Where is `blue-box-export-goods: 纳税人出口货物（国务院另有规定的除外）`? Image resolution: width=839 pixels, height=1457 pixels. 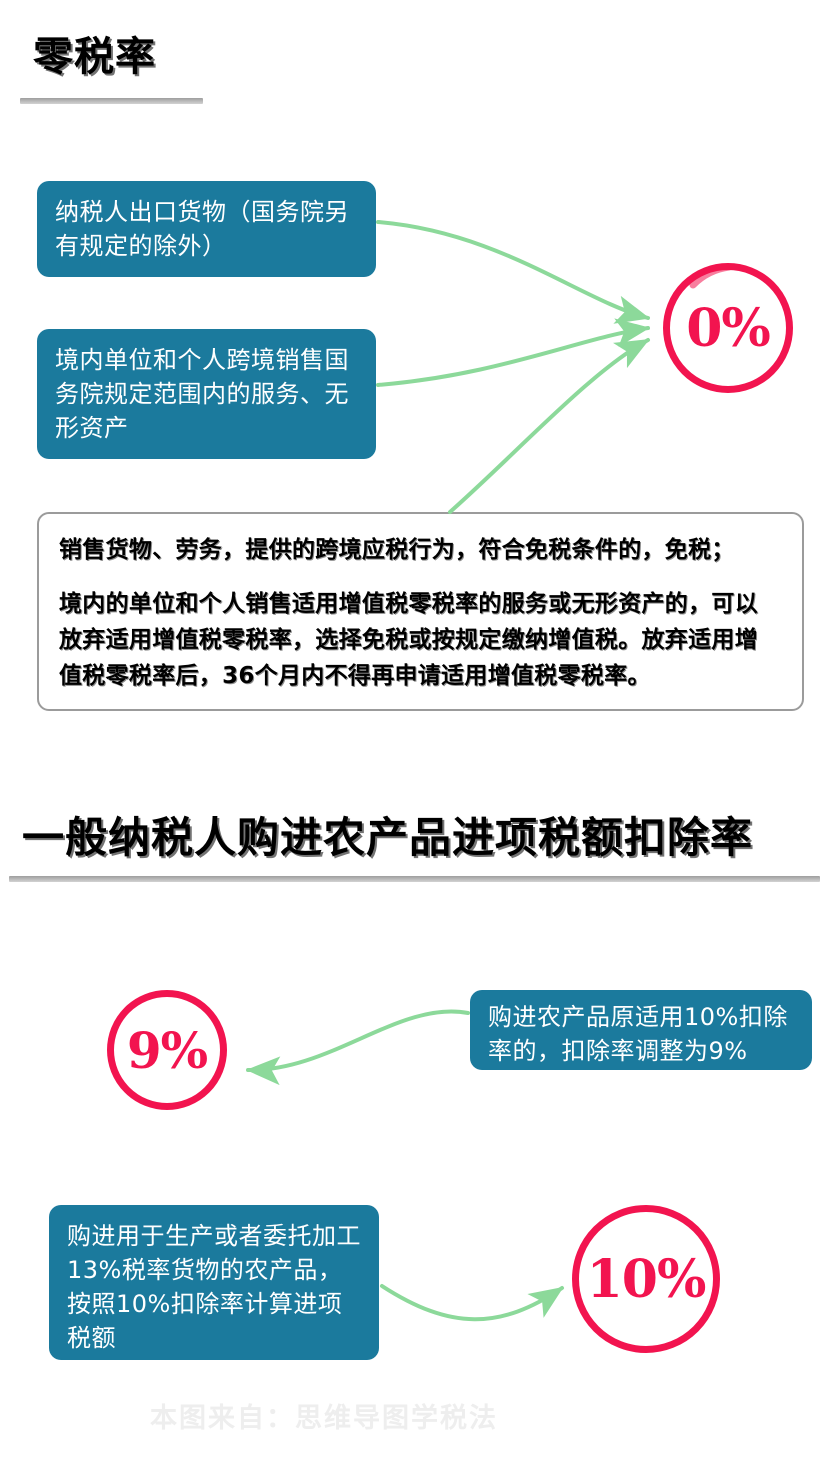
blue-box-export-goods: 纳税人出口货物（国务院另有规定的除外） is located at coordinates (206, 229).